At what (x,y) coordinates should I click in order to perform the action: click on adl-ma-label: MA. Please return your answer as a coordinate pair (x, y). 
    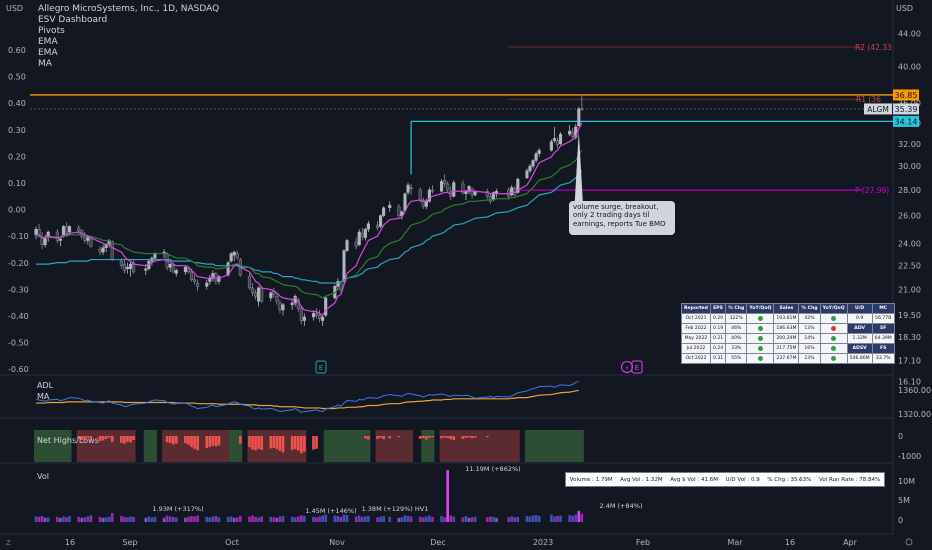
    Looking at the image, I should click on (43, 396).